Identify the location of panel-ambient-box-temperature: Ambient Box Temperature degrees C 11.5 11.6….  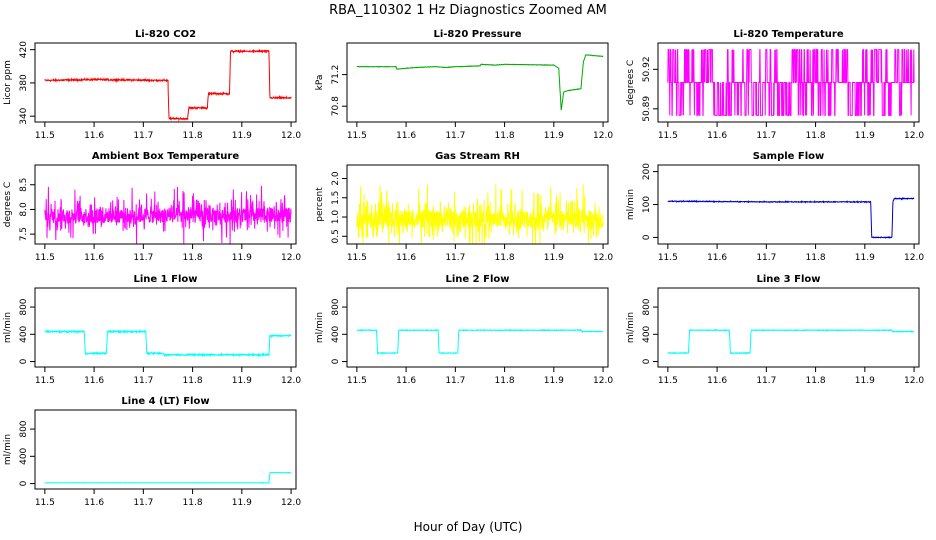
(152, 207).